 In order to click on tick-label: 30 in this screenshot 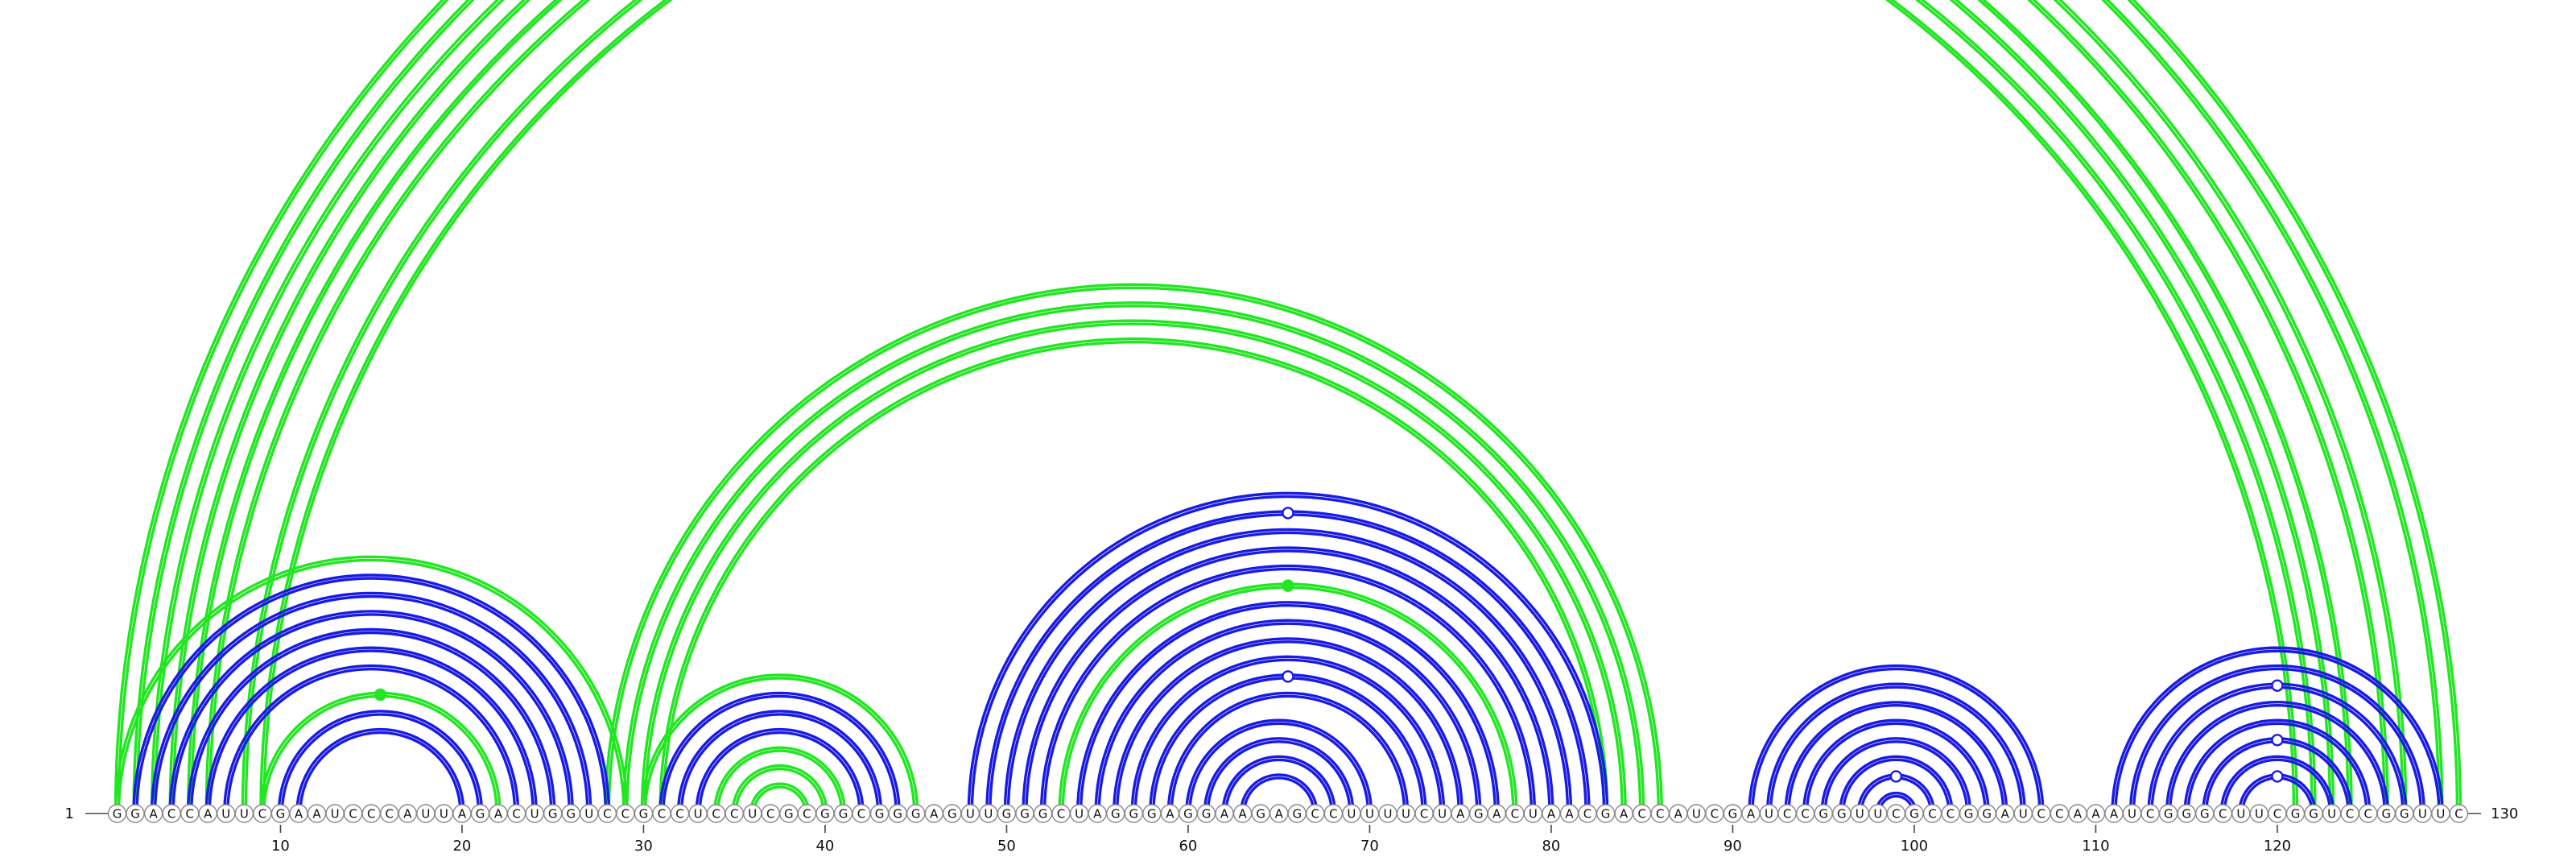, I will do `click(643, 846)`.